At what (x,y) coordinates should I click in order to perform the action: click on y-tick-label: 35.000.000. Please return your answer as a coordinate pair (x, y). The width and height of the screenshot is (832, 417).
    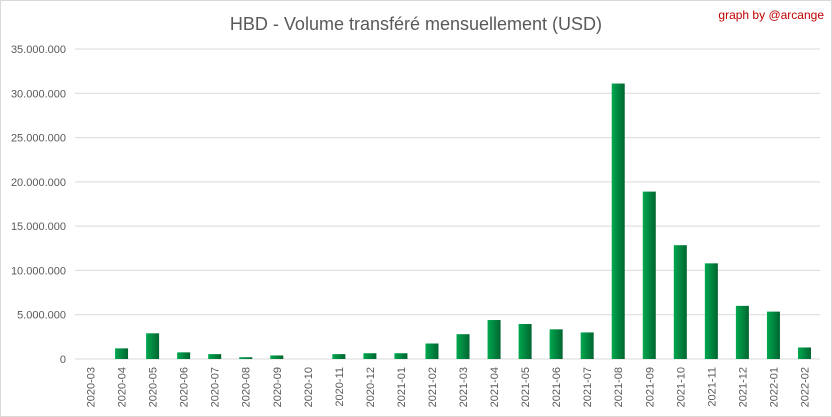
    Looking at the image, I should click on (38, 50).